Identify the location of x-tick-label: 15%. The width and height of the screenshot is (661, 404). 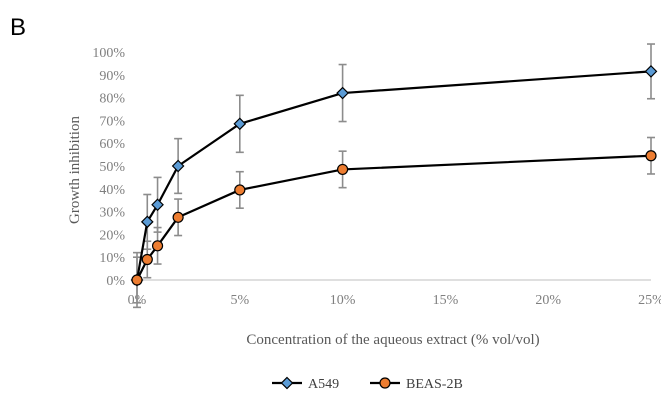
(446, 300).